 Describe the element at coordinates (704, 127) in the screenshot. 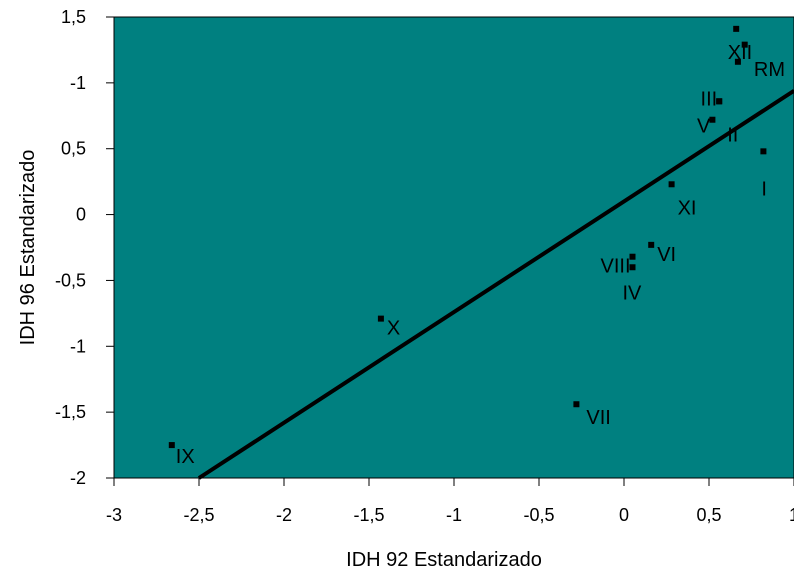

I see `point-label: V` at that location.